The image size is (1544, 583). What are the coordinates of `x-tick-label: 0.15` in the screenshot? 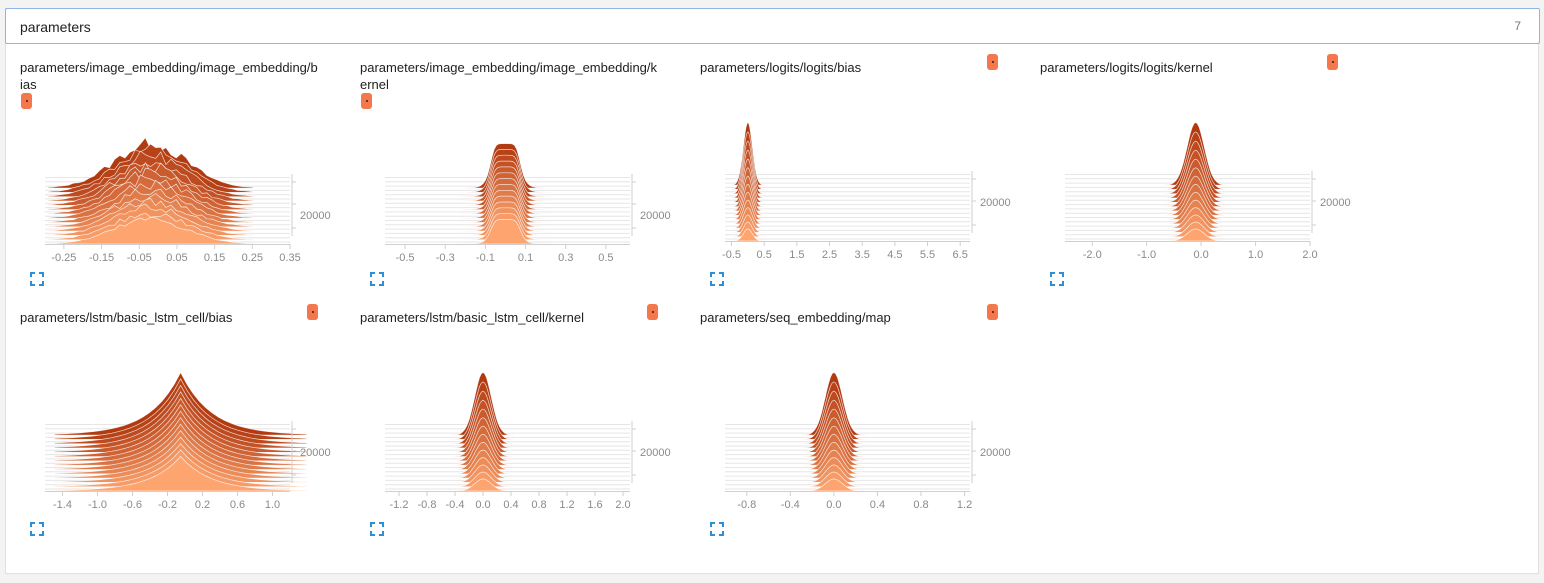 It's located at (214, 258).